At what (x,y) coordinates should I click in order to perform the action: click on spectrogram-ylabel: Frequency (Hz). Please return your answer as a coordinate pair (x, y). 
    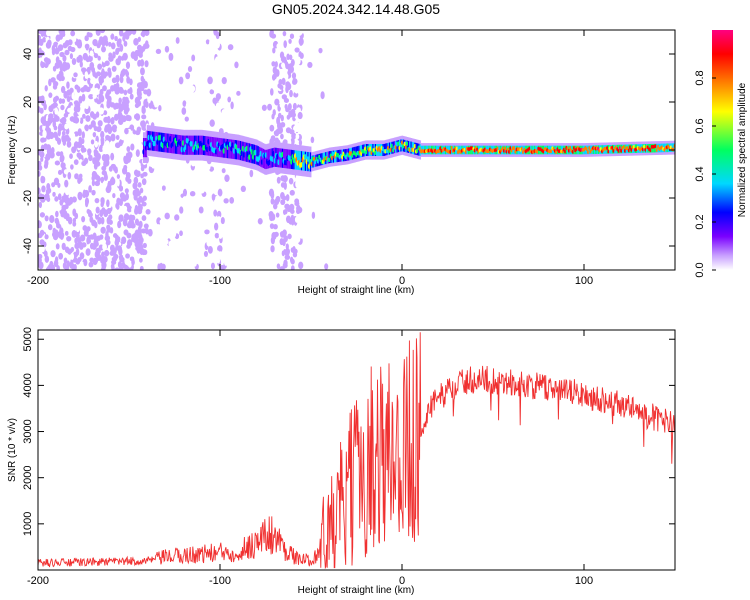
    Looking at the image, I should click on (12, 150).